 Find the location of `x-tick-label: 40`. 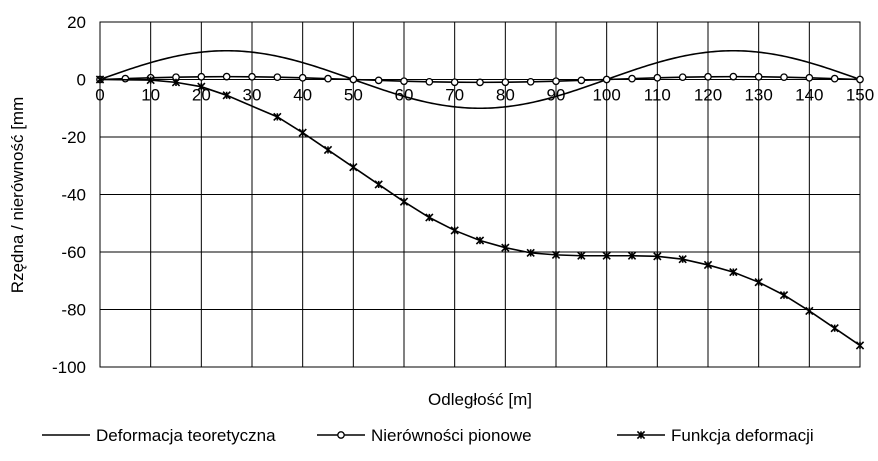

x-tick-label: 40 is located at coordinates (302, 95).